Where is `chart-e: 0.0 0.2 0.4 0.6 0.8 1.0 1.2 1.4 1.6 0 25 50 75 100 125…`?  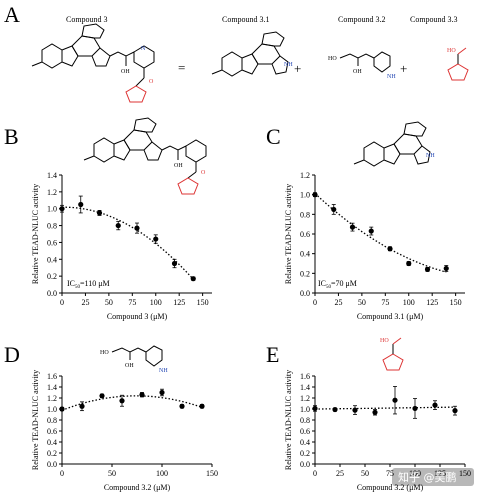 chart-e: 0.0 0.2 0.4 0.6 0.8 1.0 1.2 1.4 1.6 0 25 50 75 100 125… is located at coordinates (377, 431).